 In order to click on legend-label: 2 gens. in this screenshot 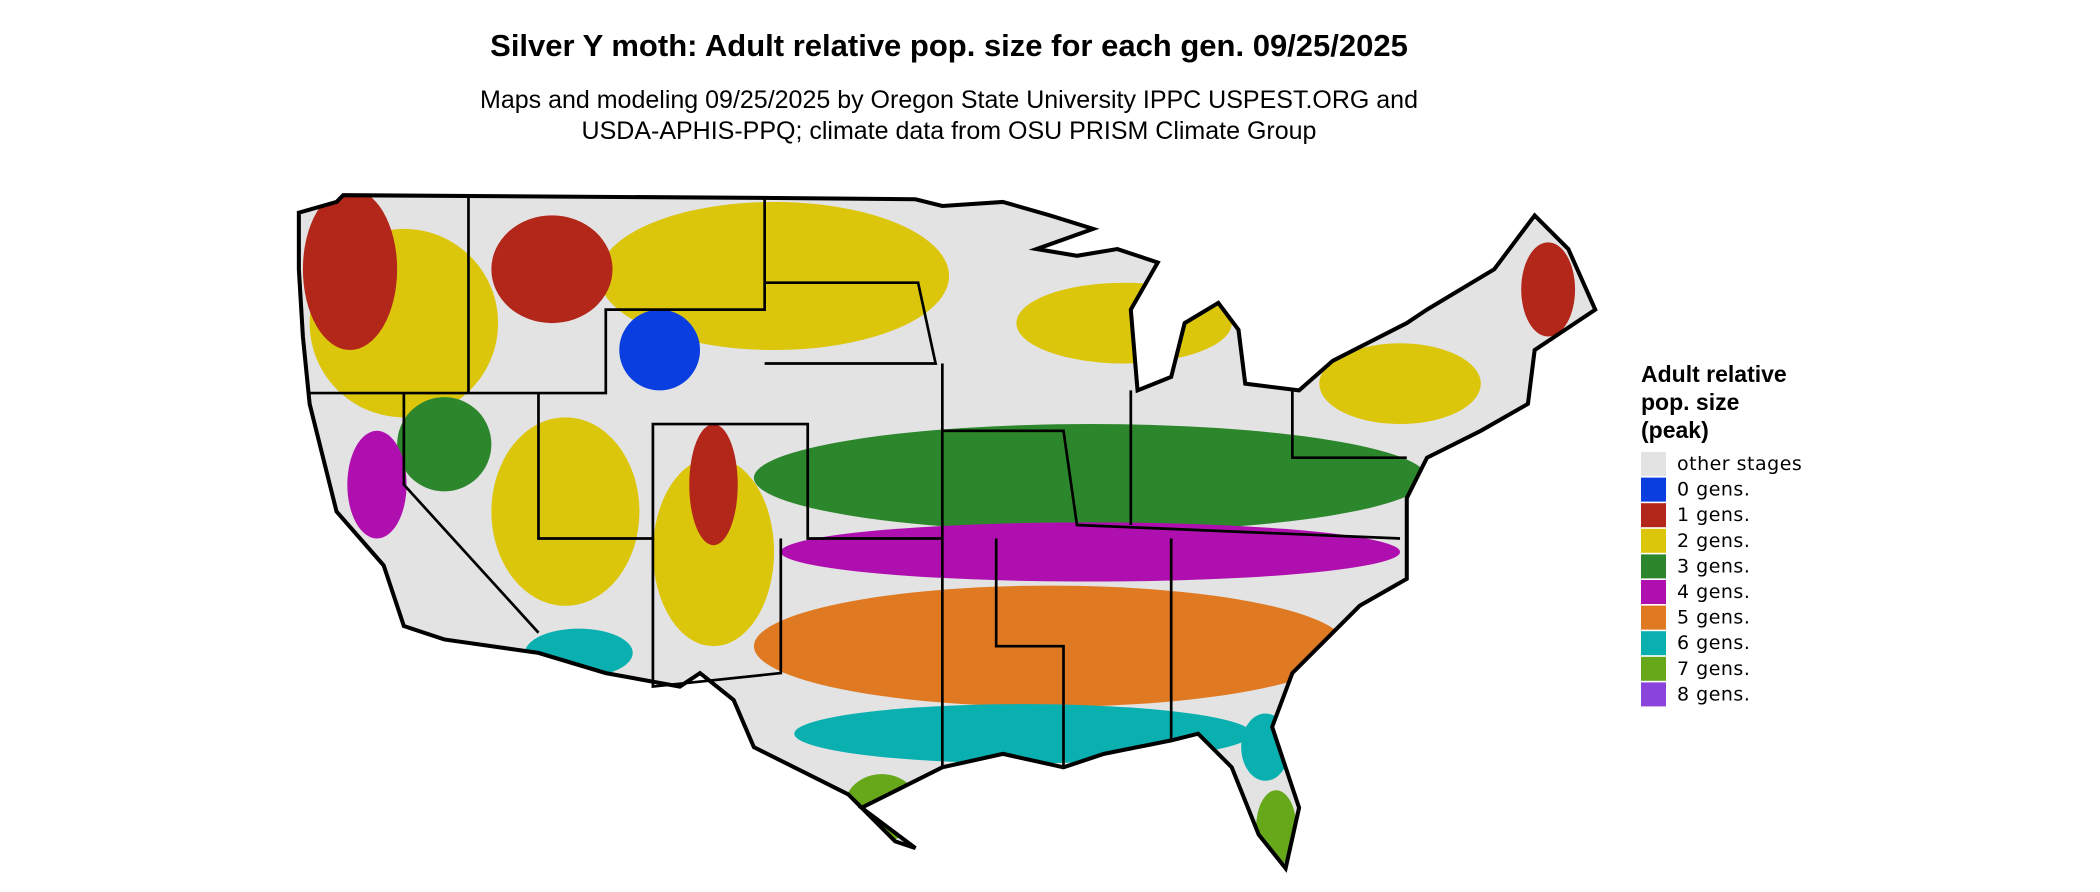, I will do `click(1713, 541)`.